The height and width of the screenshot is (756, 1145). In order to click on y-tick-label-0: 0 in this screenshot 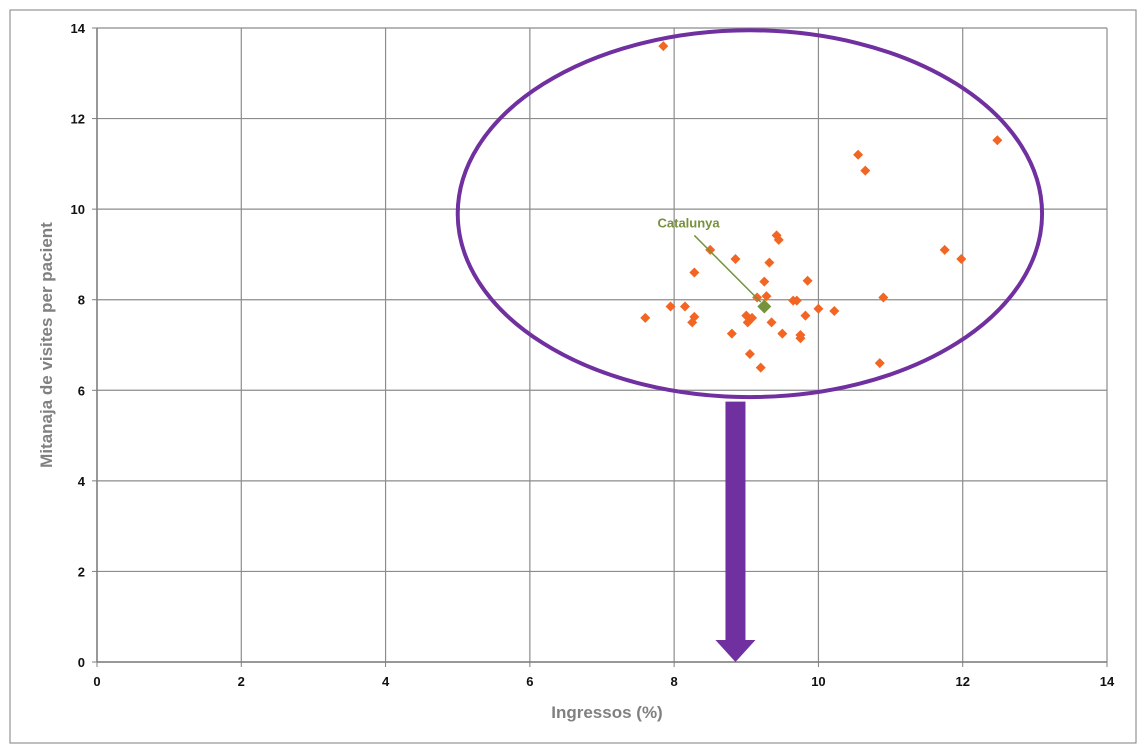, I will do `click(81, 662)`.